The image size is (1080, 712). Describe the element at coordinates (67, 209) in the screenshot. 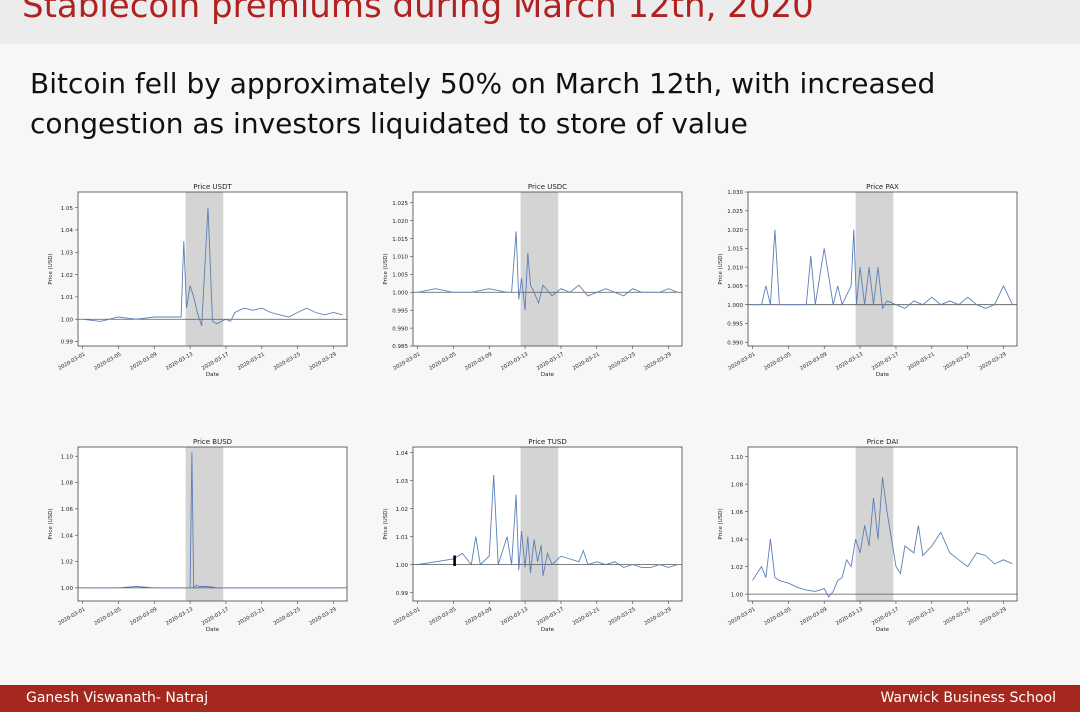

I see `y-tick-label: 1.05` at that location.